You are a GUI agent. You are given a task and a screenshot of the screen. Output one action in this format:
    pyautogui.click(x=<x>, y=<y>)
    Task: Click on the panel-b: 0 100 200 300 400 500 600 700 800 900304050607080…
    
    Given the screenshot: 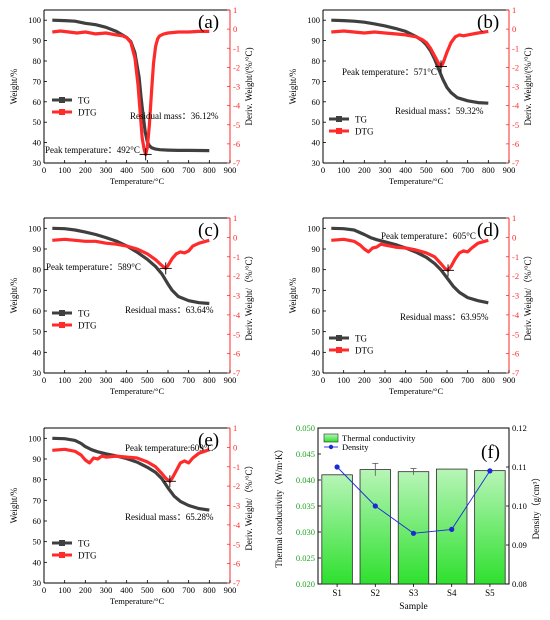 What is the action you would take?
    pyautogui.click(x=410, y=95)
    